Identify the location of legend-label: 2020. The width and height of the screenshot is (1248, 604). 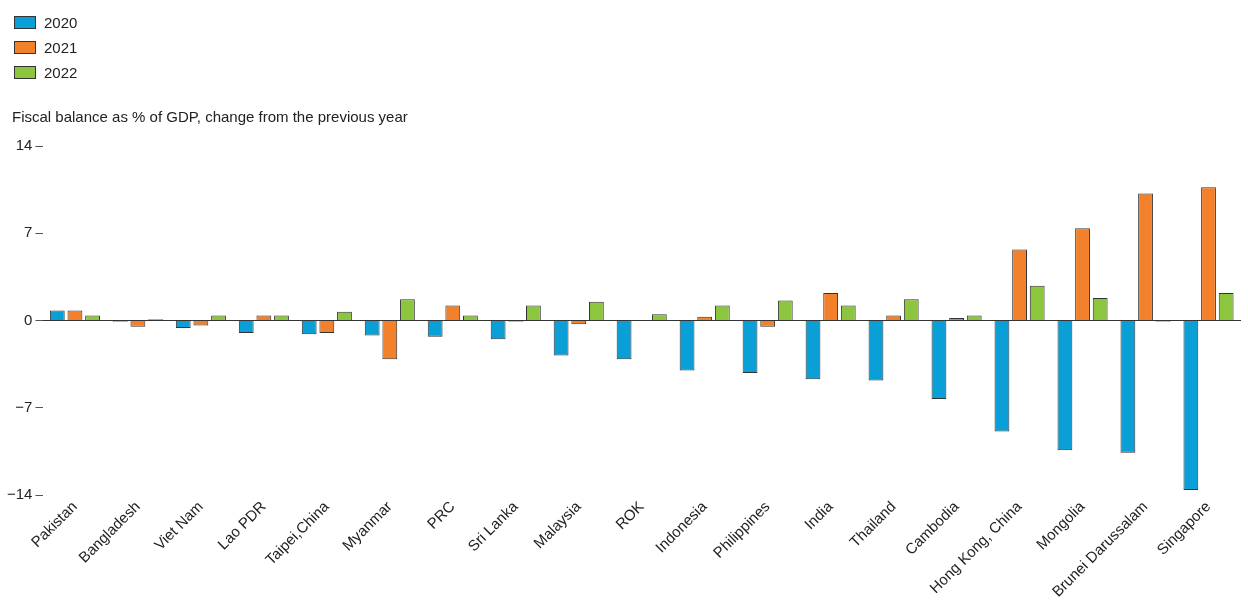
(61, 22).